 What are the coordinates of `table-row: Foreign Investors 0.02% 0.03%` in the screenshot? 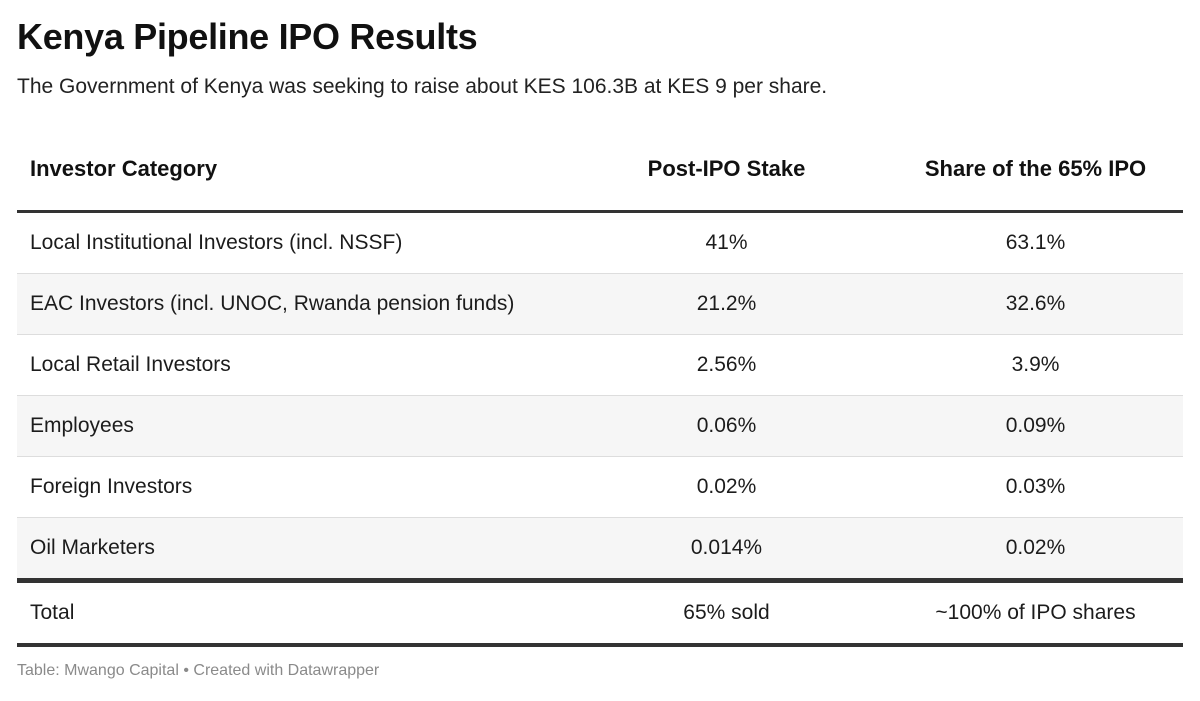 It's located at (600, 487).